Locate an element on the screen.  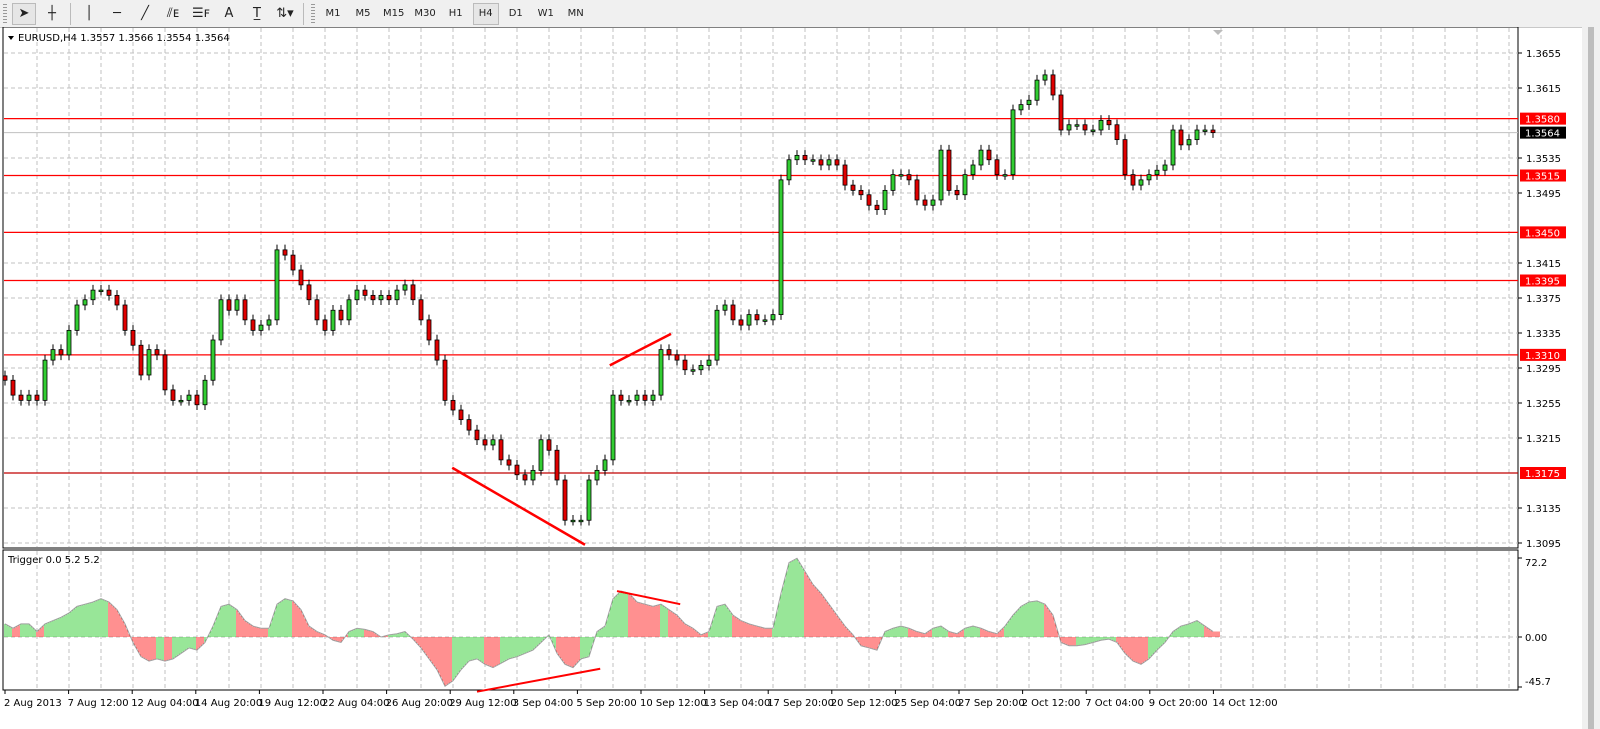
timeframe-mn: MN is located at coordinates (575, 13).